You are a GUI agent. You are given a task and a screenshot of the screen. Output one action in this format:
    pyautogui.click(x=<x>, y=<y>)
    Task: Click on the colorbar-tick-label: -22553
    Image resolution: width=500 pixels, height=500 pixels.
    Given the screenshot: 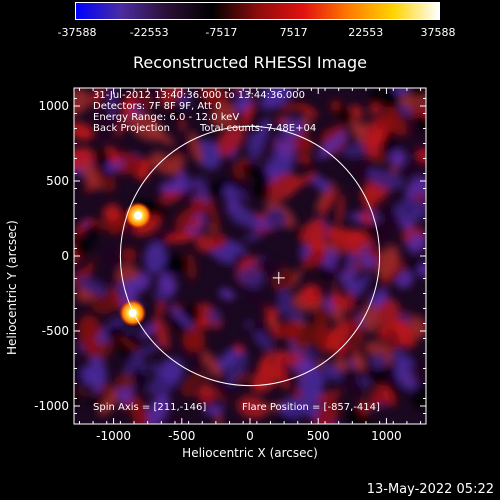 What is the action you would take?
    pyautogui.click(x=149, y=32)
    